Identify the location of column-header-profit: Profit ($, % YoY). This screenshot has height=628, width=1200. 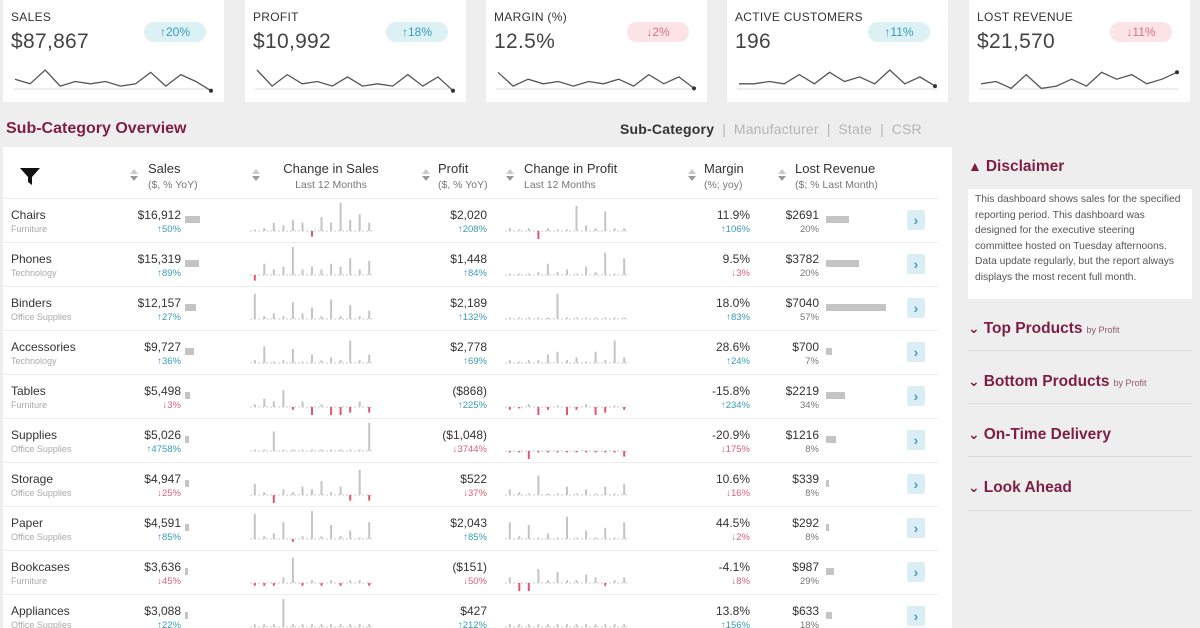
(463, 176).